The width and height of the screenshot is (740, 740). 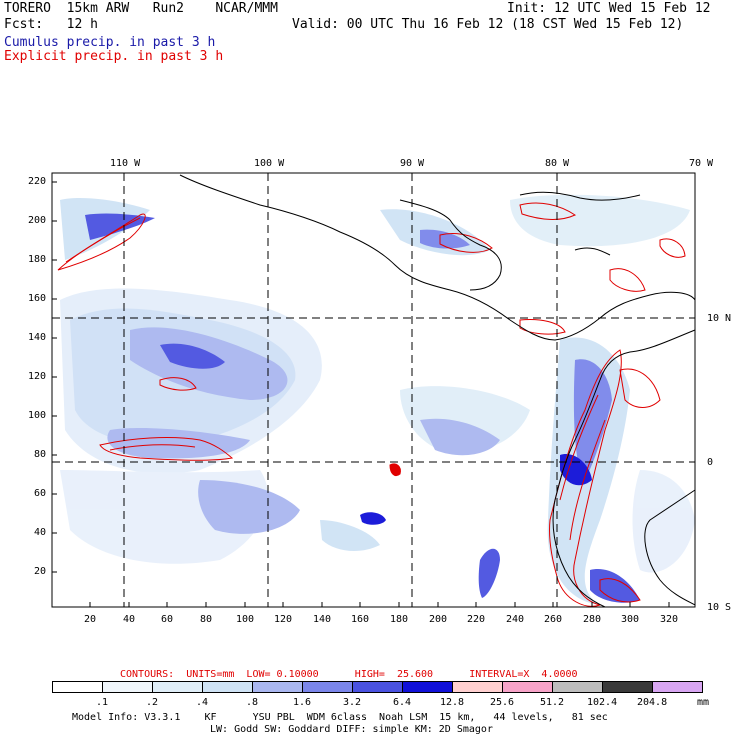 What do you see at coordinates (37, 181) in the screenshot?
I see `y-tick: 220` at bounding box center [37, 181].